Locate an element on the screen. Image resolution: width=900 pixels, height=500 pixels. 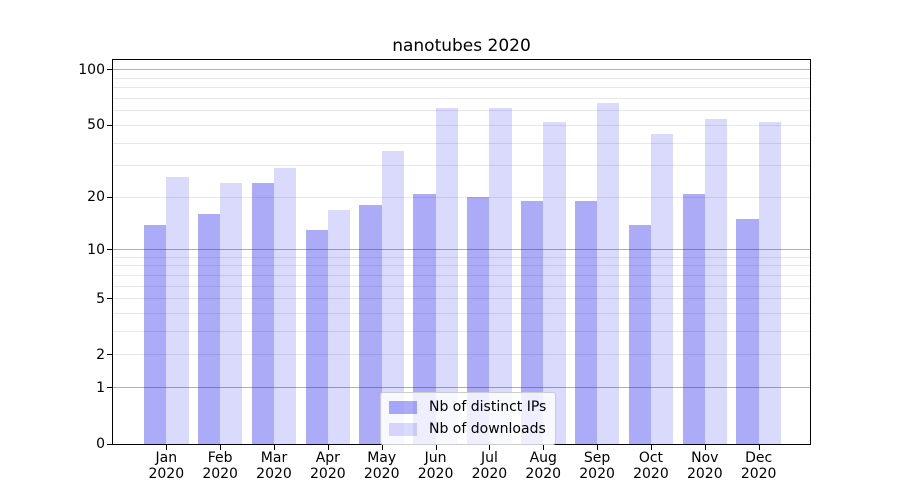
x-tick-label: May 2020 is located at coordinates (381, 466).